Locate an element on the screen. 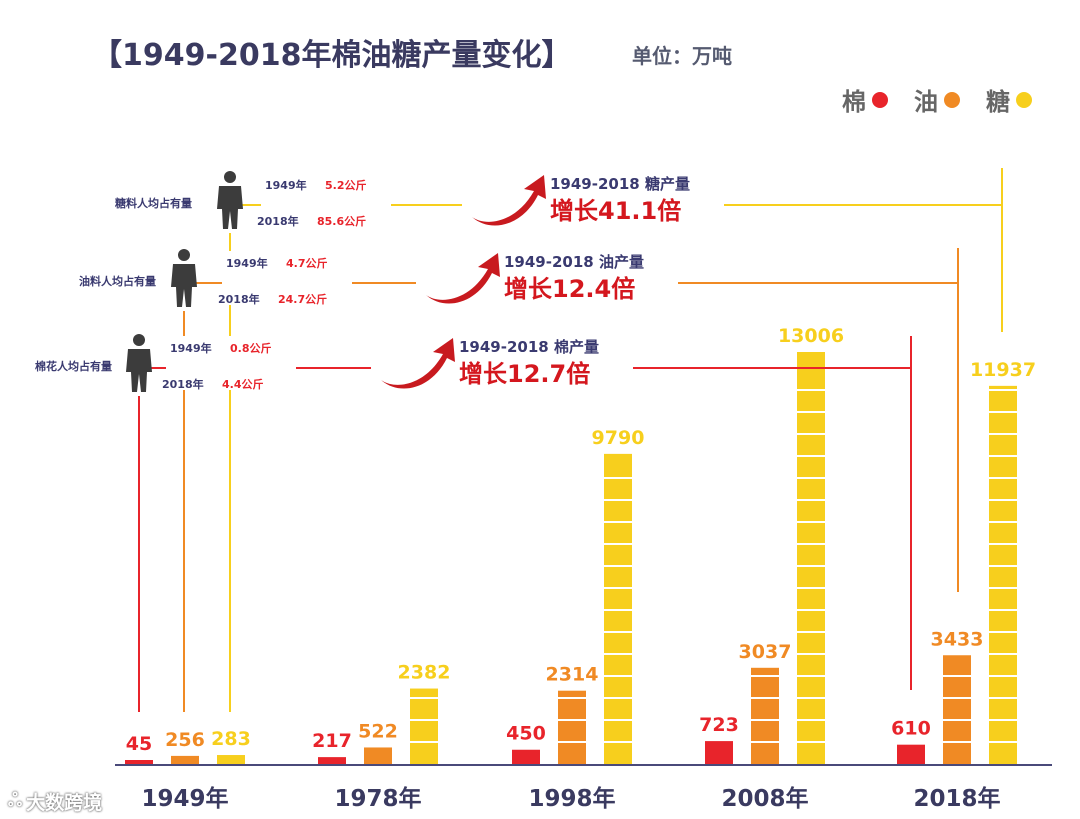 Image resolution: width=1080 pixels, height=819 pixels. data-label: 13006 is located at coordinates (811, 336).